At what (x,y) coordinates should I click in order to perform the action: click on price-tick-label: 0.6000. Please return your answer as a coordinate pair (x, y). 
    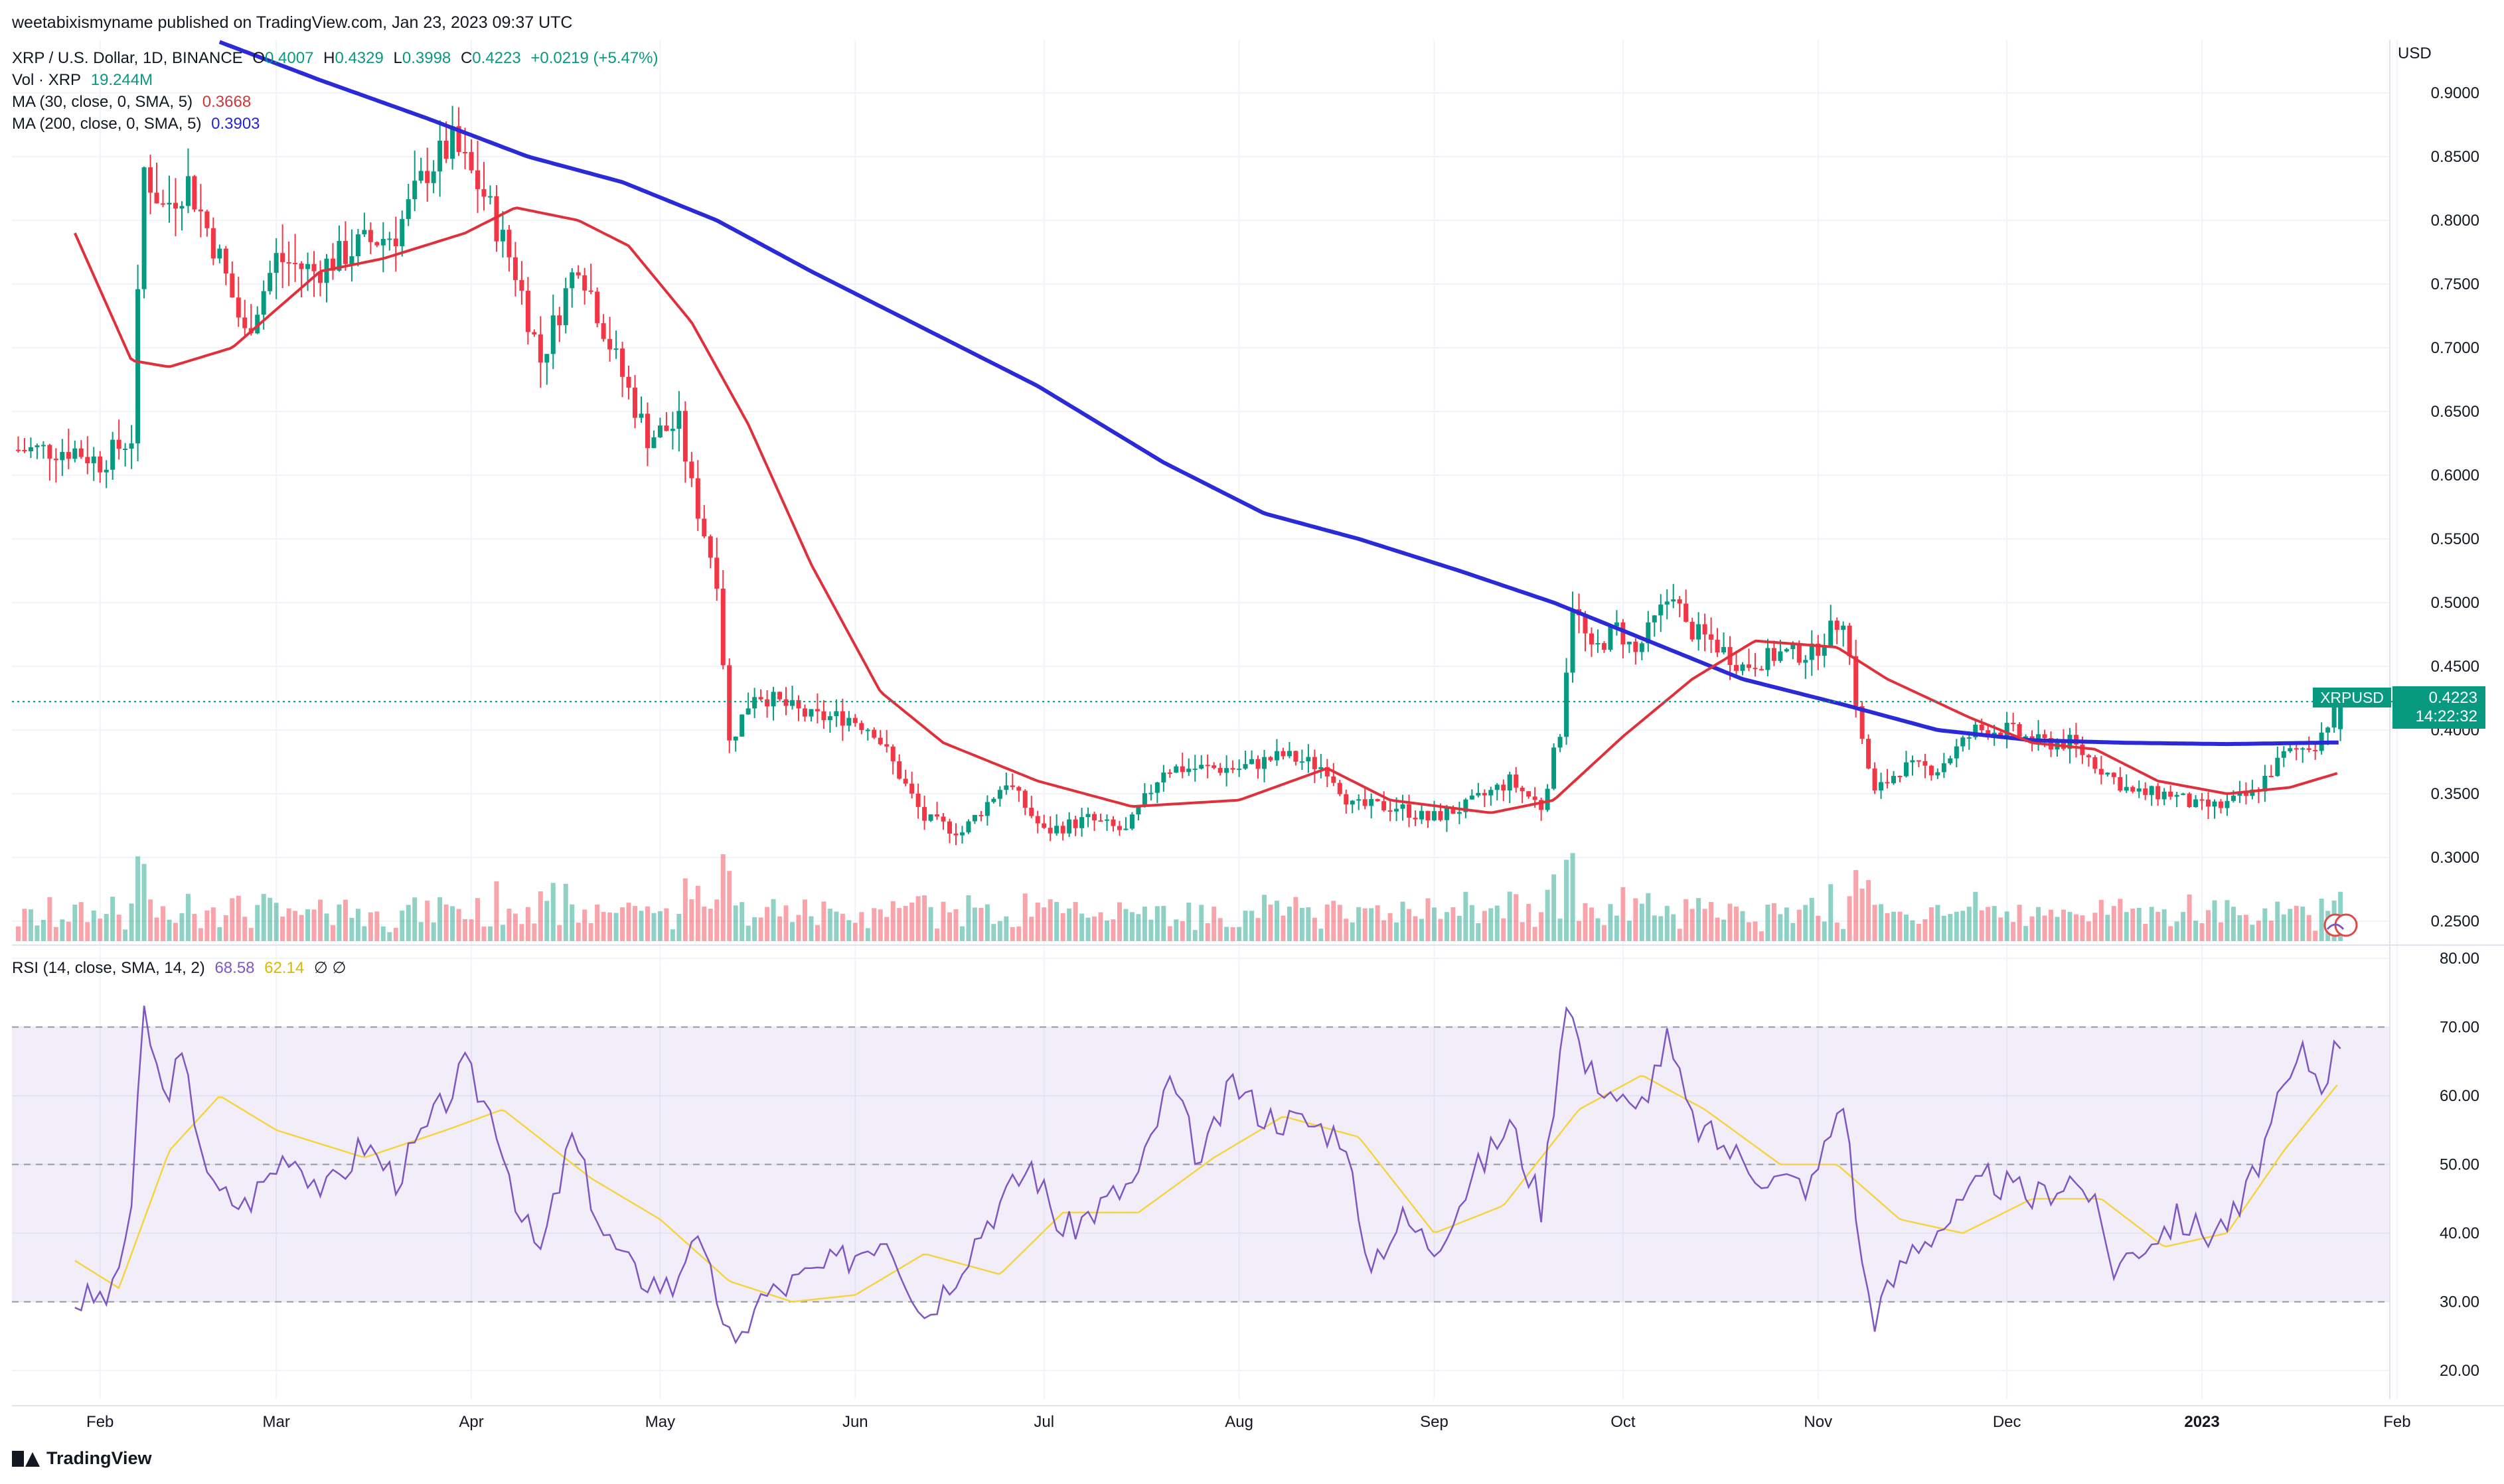
    Looking at the image, I should click on (2455, 475).